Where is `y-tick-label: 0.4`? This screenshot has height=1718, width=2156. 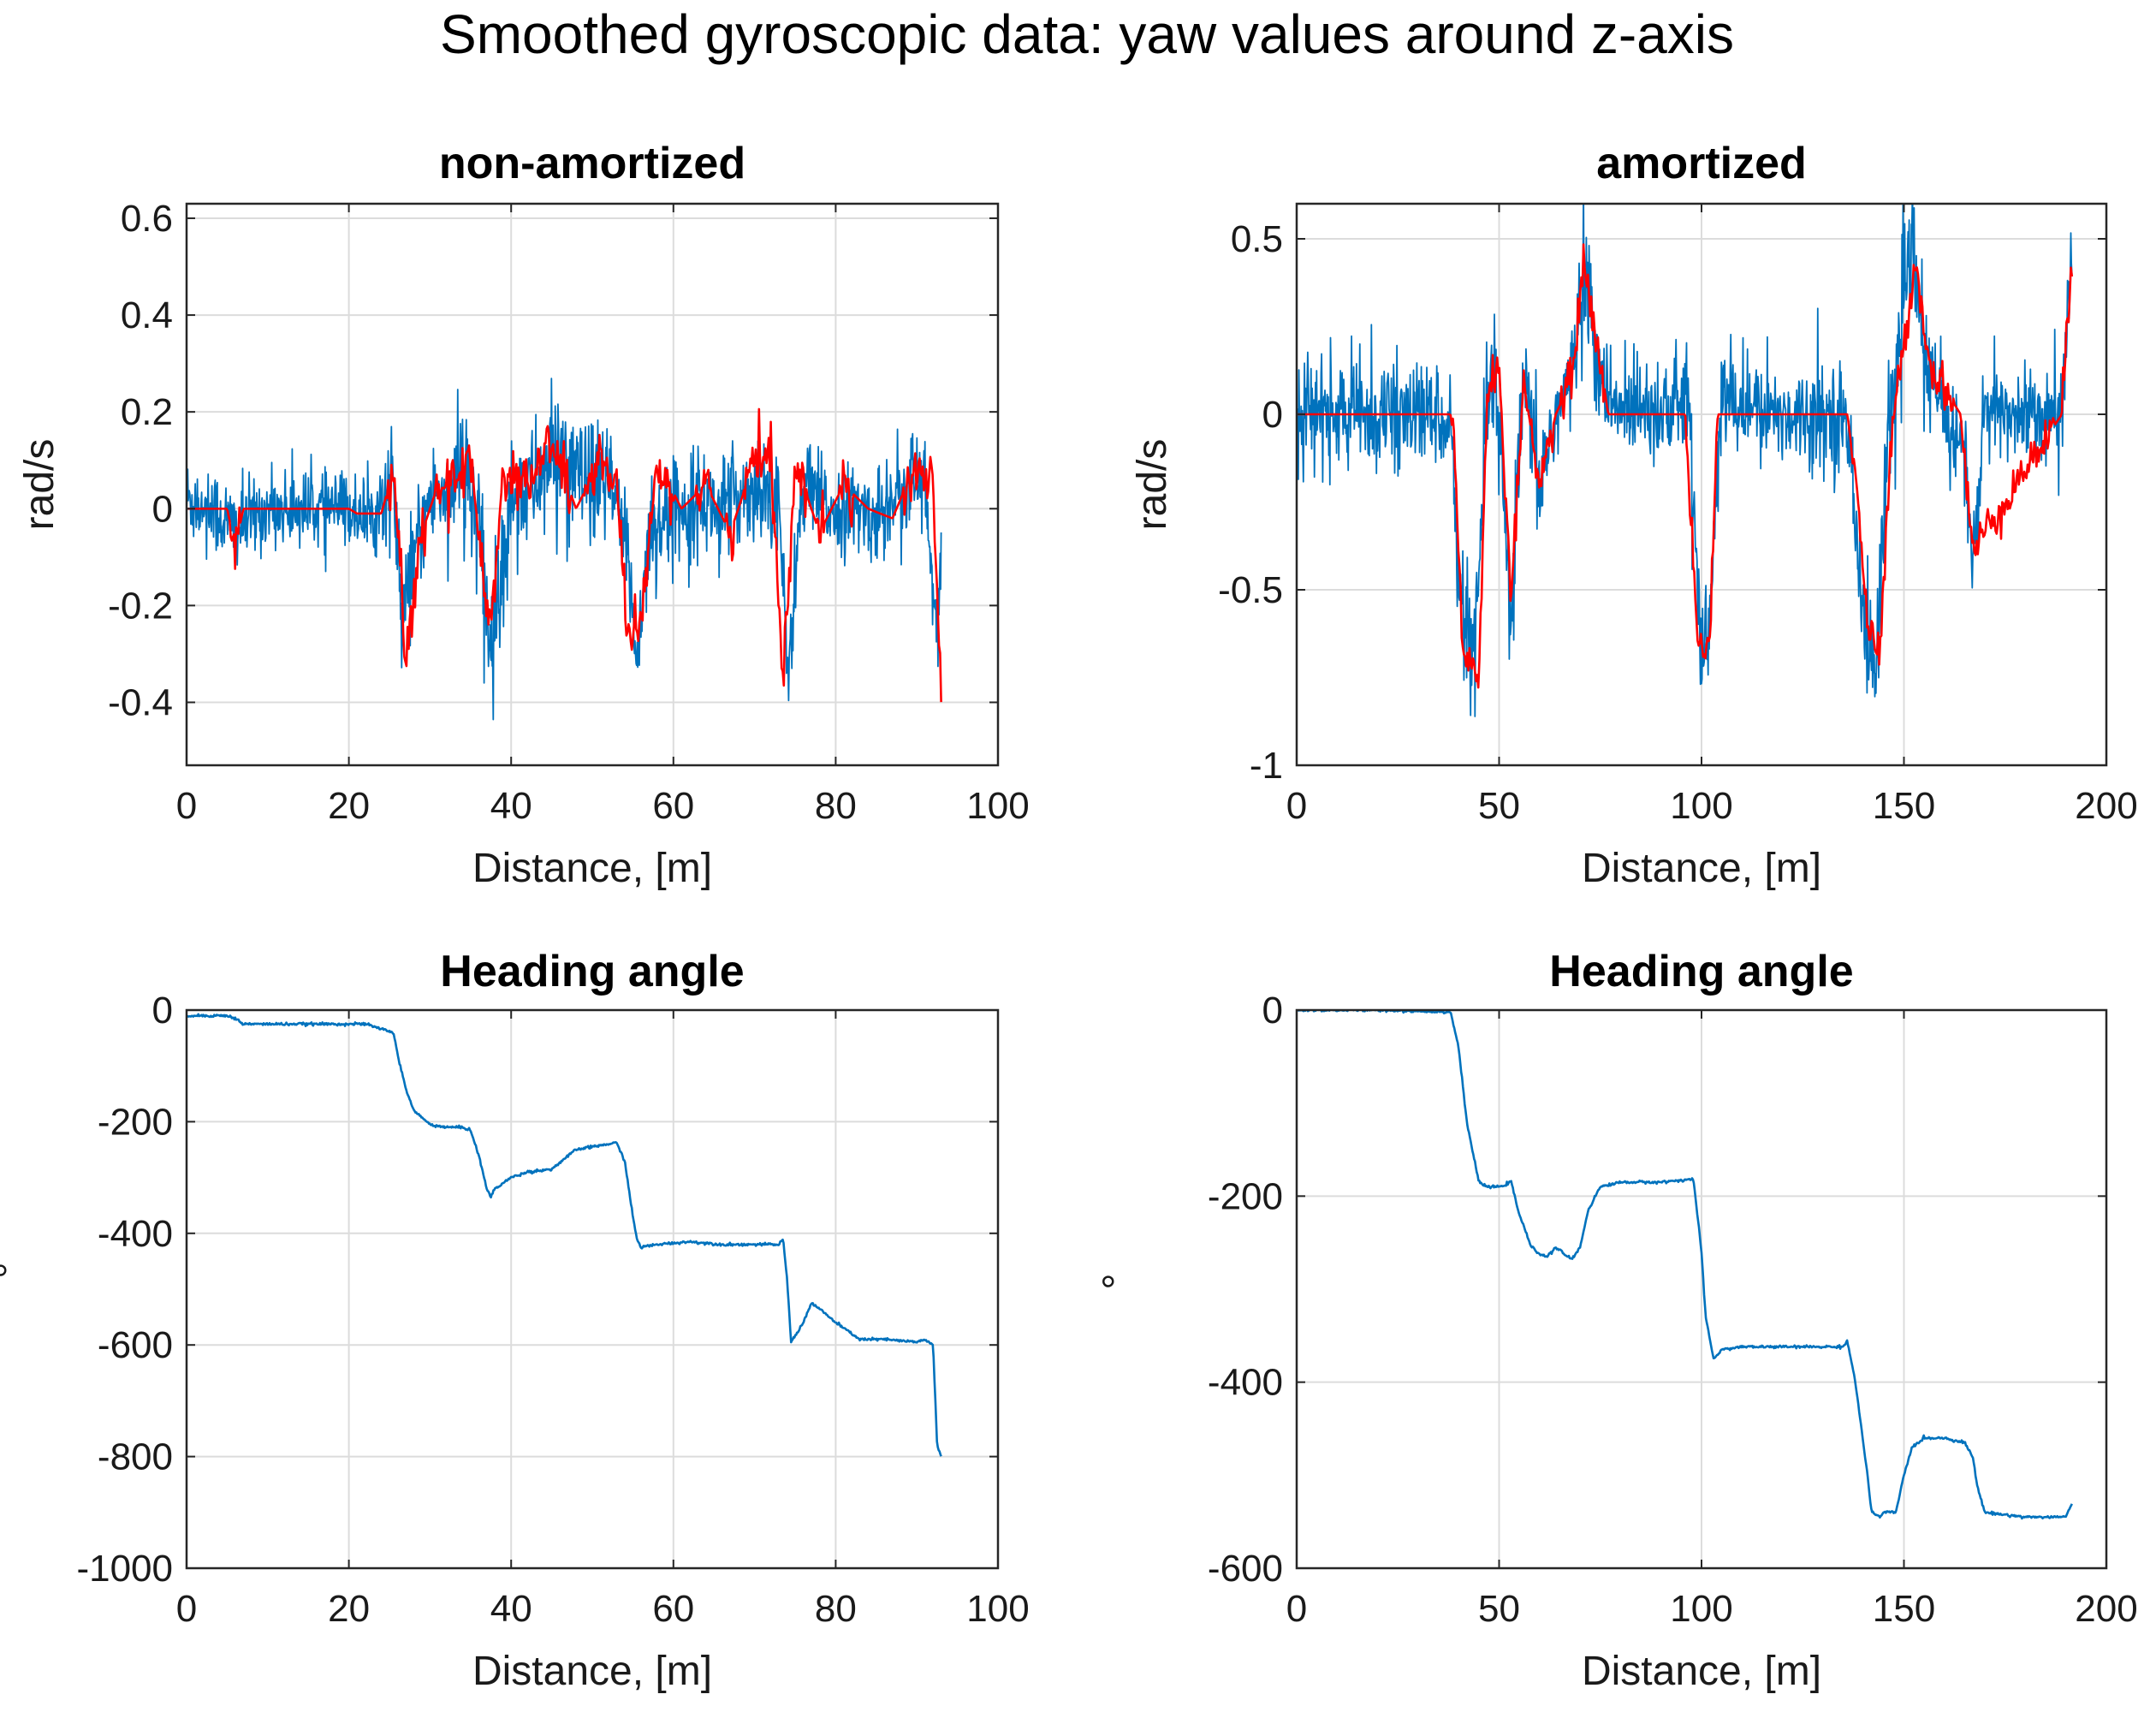
y-tick-label: 0.4 is located at coordinates (147, 315).